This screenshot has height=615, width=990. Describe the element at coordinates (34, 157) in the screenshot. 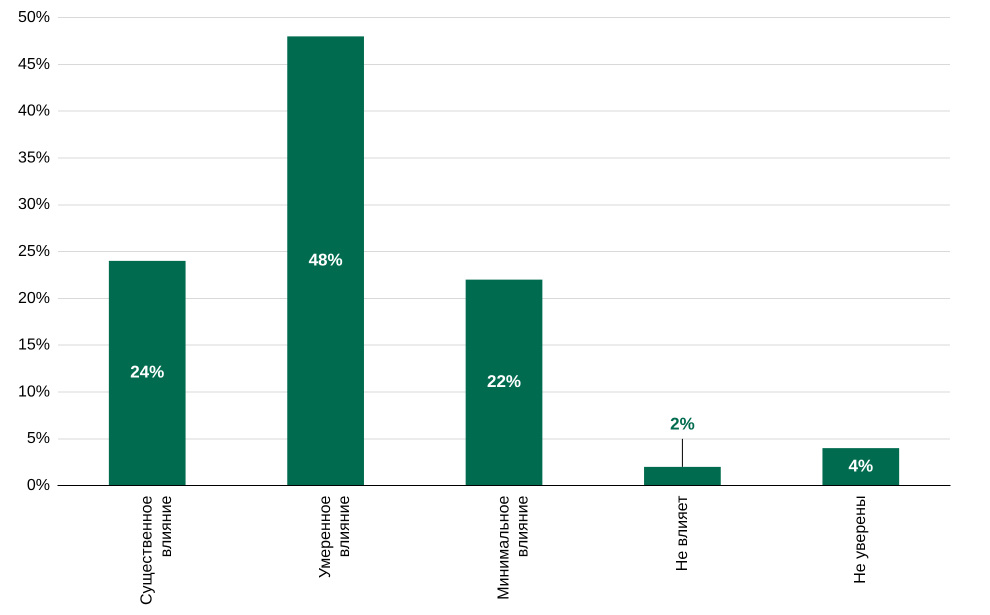

I see `y-tick-label: 35%` at that location.